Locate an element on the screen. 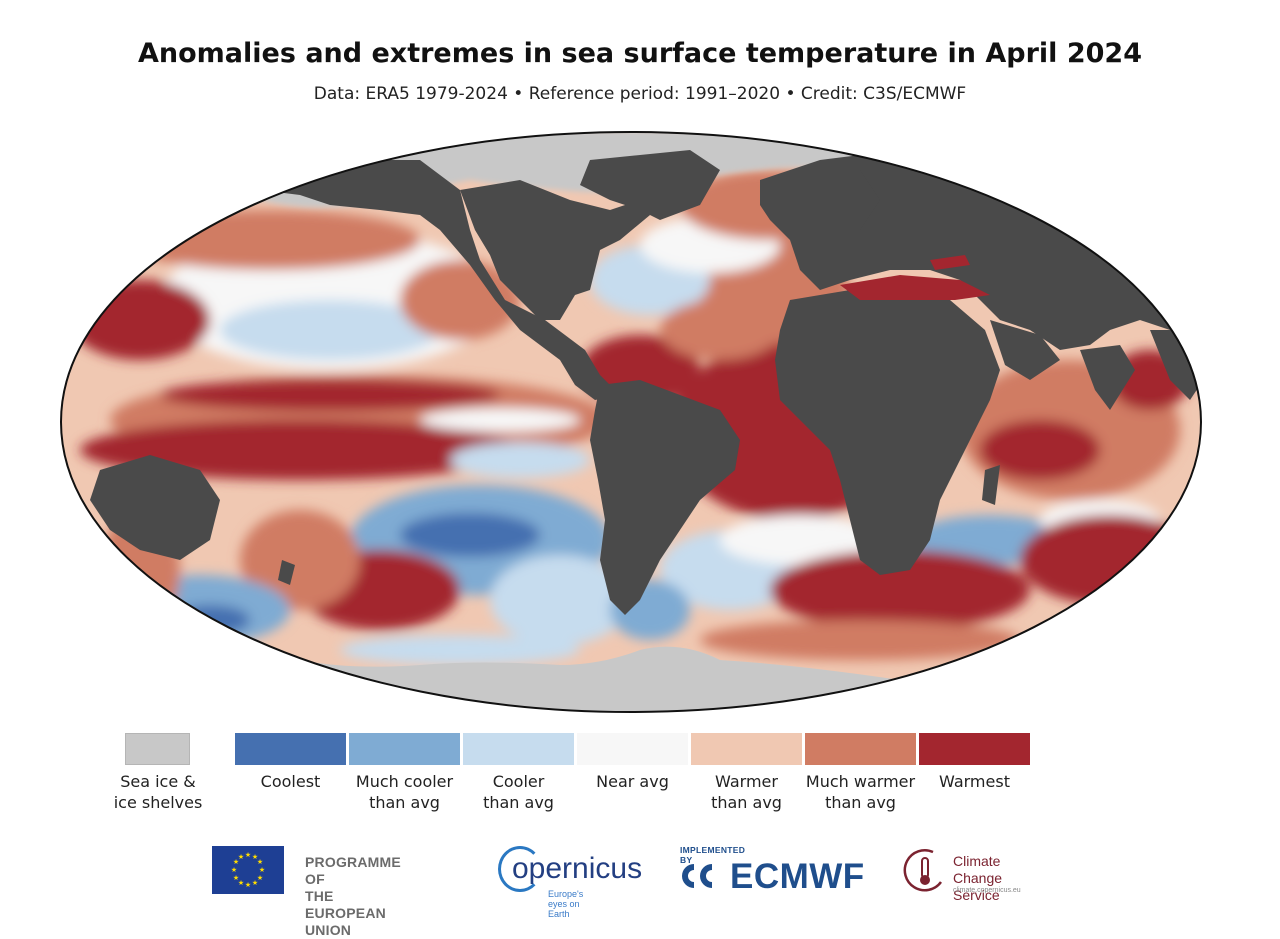 Image resolution: width=1280 pixels, height=939 pixels. copernicus-logo-icon is located at coordinates (520, 869).